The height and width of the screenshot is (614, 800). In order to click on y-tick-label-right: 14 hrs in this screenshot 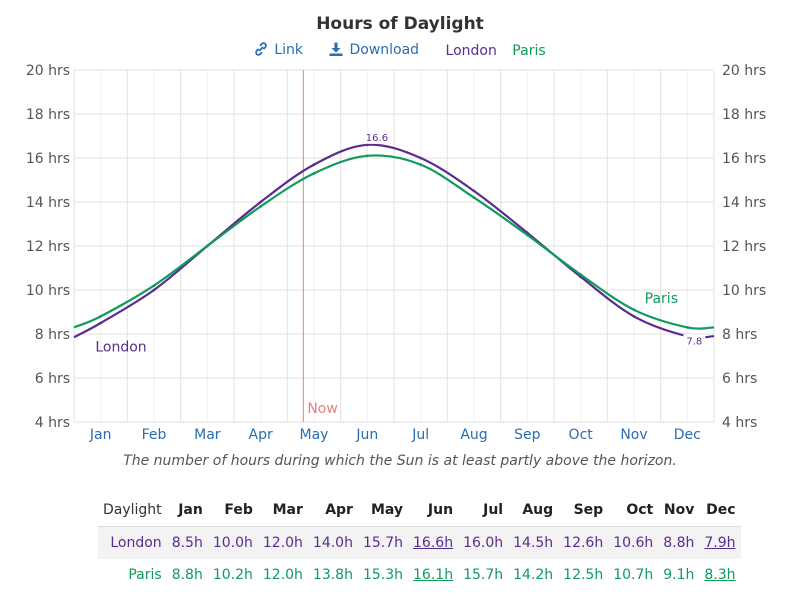, I will do `click(744, 203)`.